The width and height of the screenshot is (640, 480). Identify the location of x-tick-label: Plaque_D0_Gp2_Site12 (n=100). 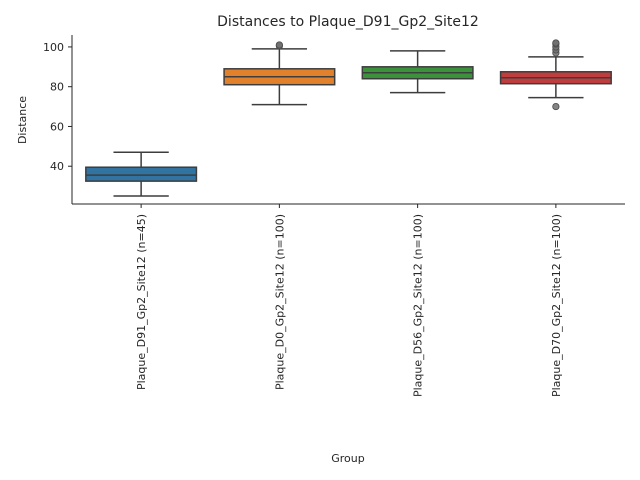
(279, 302).